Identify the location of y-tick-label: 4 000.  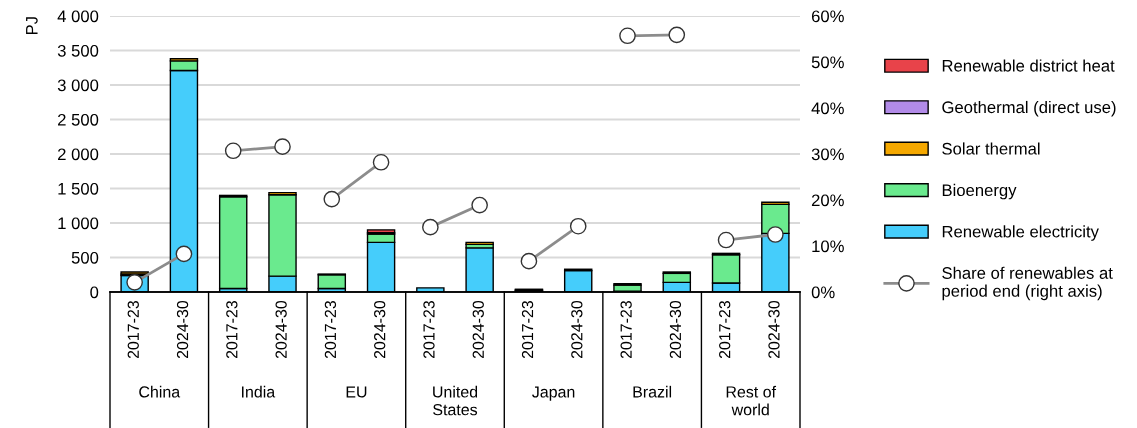
(78, 16).